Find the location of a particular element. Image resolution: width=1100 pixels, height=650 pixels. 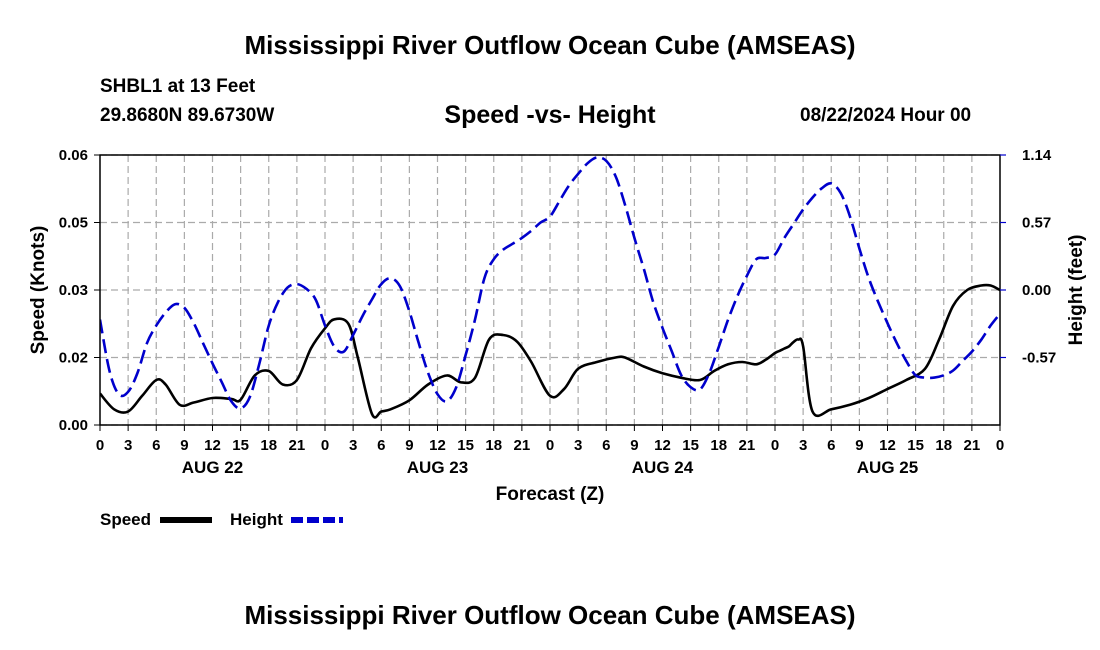

legend-speed-label: Speed is located at coordinates (125, 519).